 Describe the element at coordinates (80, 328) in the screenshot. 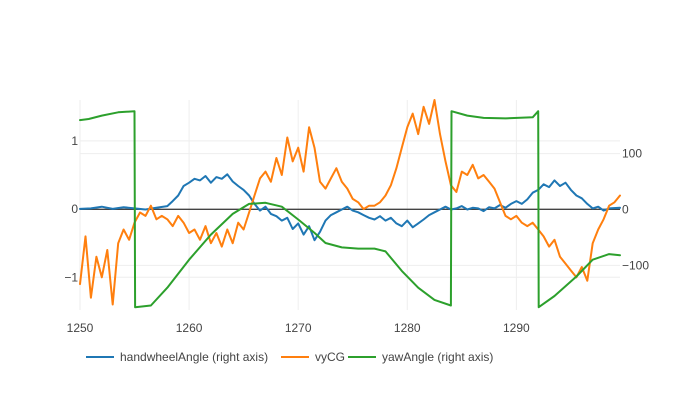

I see `x-tick-label: 1250` at that location.